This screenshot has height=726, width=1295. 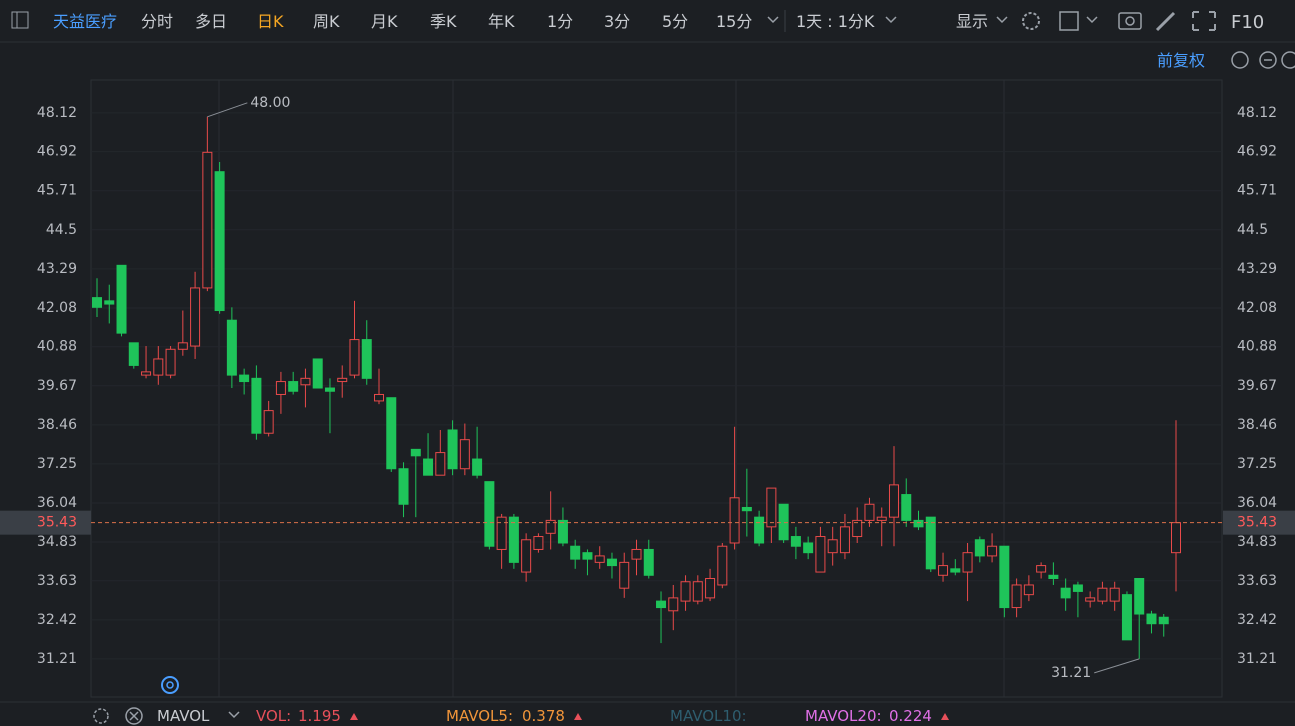 I want to click on y-tick-label: 42.08, so click(x=57, y=308).